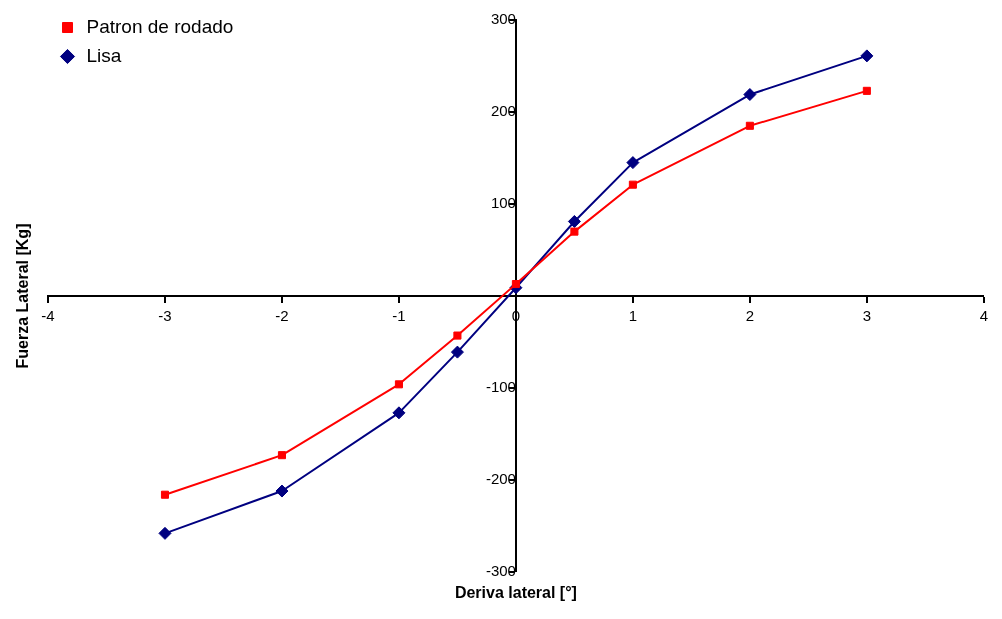 This screenshot has height=619, width=1002. I want to click on x-tick-label: 3, so click(867, 316).